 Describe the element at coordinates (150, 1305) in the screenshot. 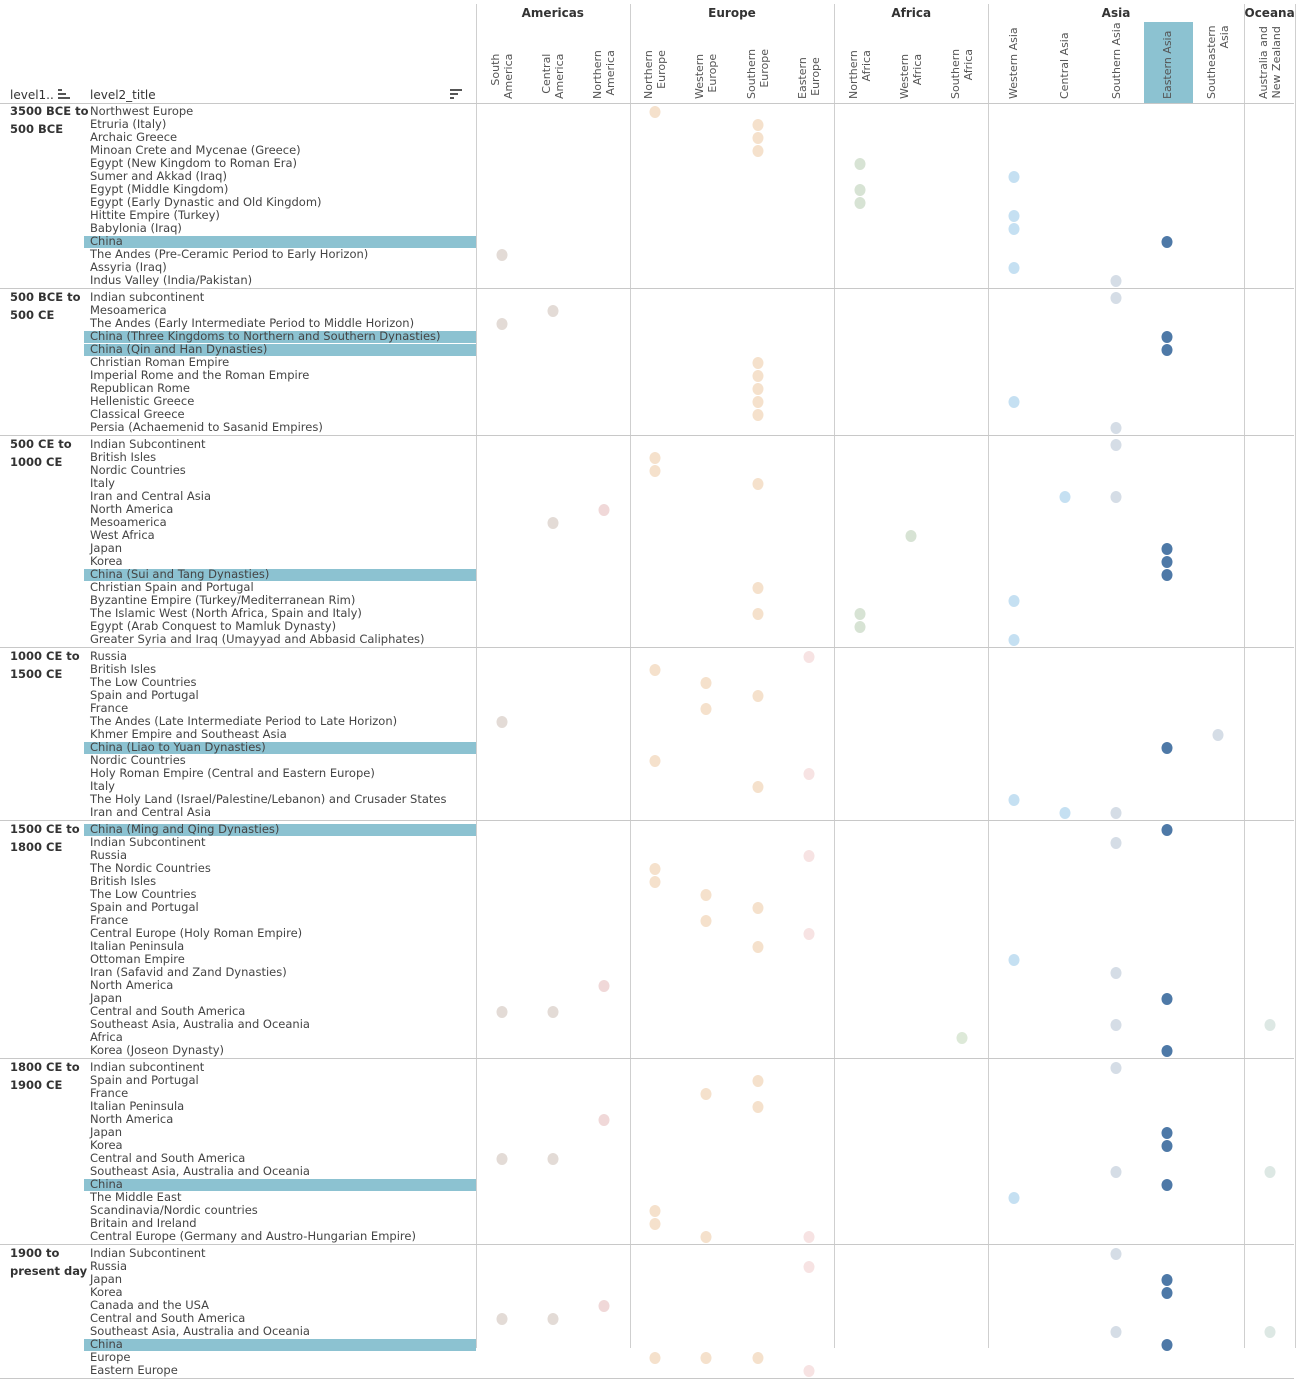

I see `row-label: Canada and the USA` at that location.